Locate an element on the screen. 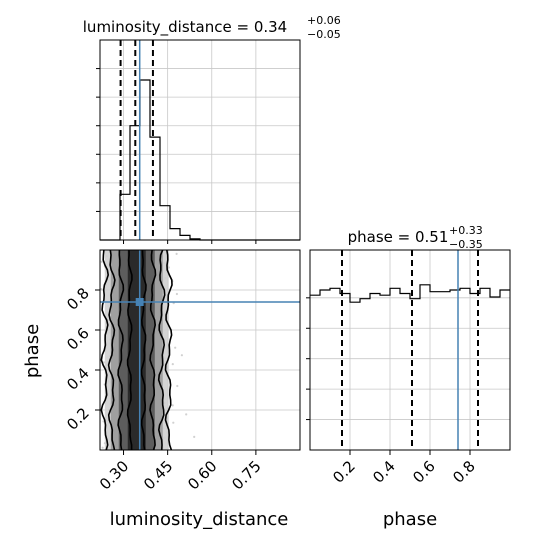 The image size is (550, 550). marginal-phase-title: phase = 0.51 is located at coordinates (398, 237).